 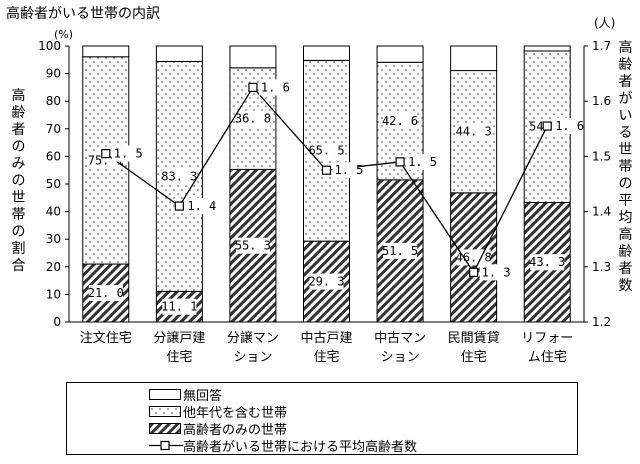 I want to click on y-right-tick-label: 1.3, so click(x=601, y=267).